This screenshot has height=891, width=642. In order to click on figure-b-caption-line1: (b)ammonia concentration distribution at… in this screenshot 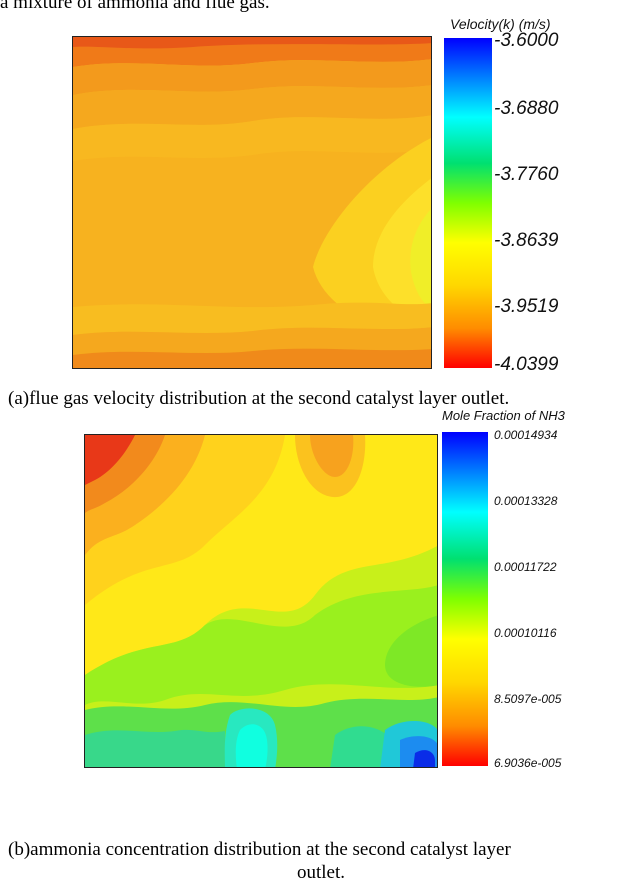, I will do `click(259, 849)`.